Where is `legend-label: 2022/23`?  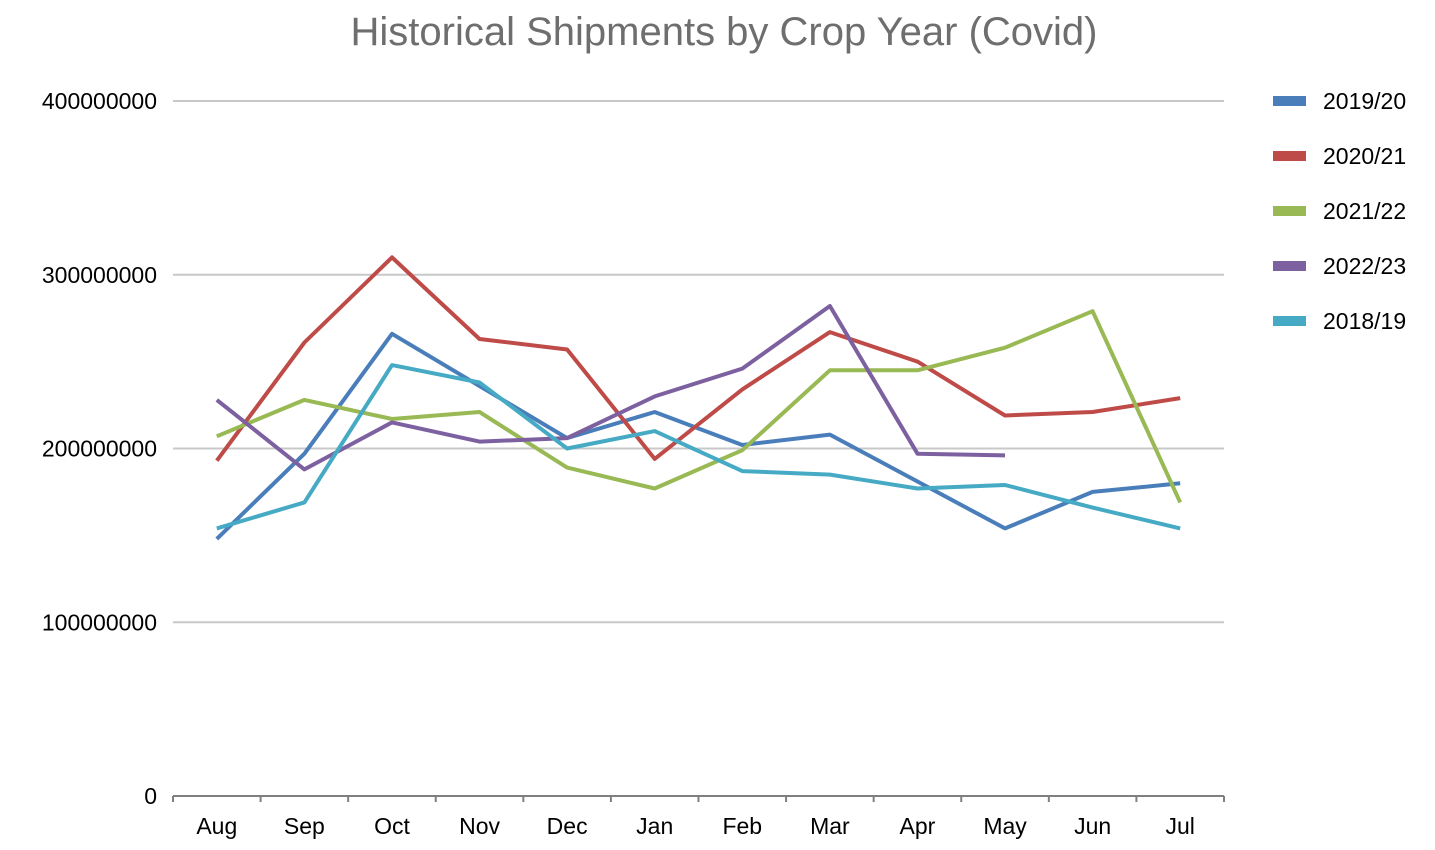
legend-label: 2022/23 is located at coordinates (1364, 266).